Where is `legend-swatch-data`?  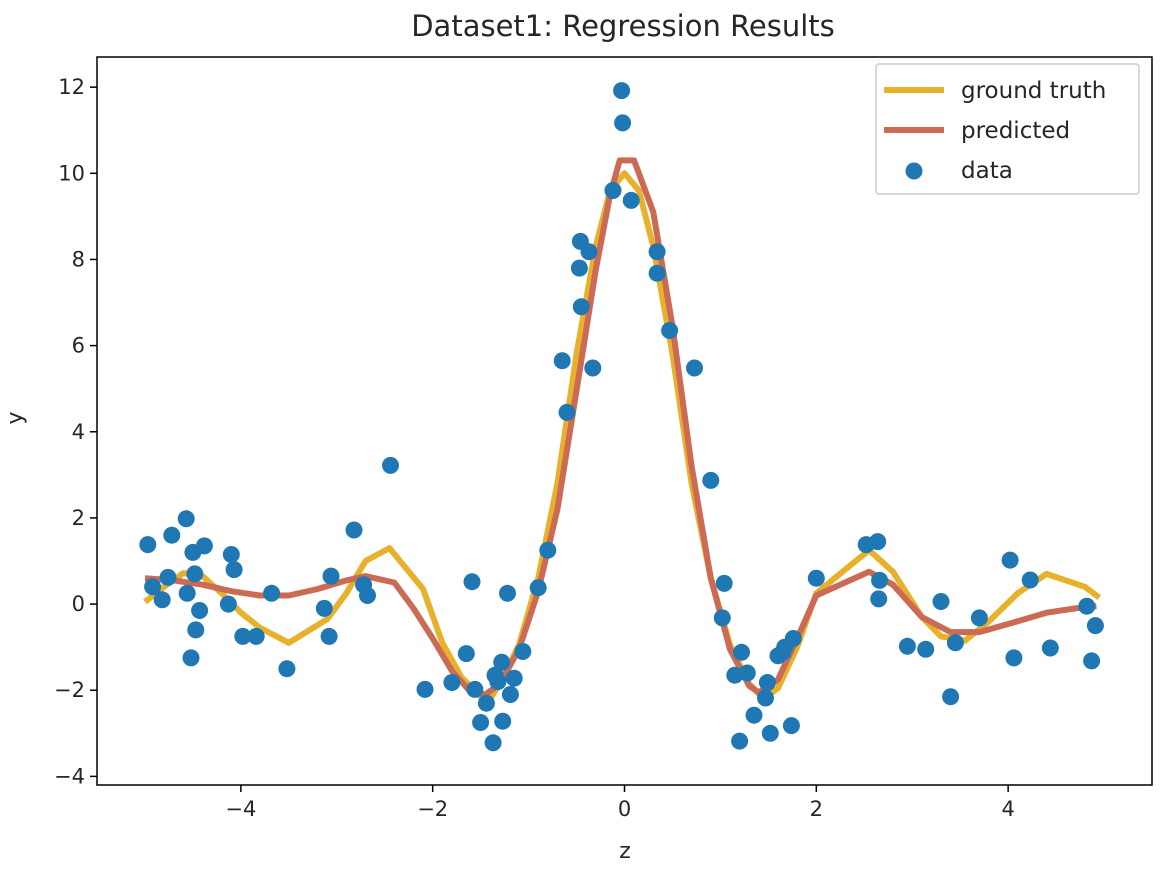
legend-swatch-data is located at coordinates (914, 171).